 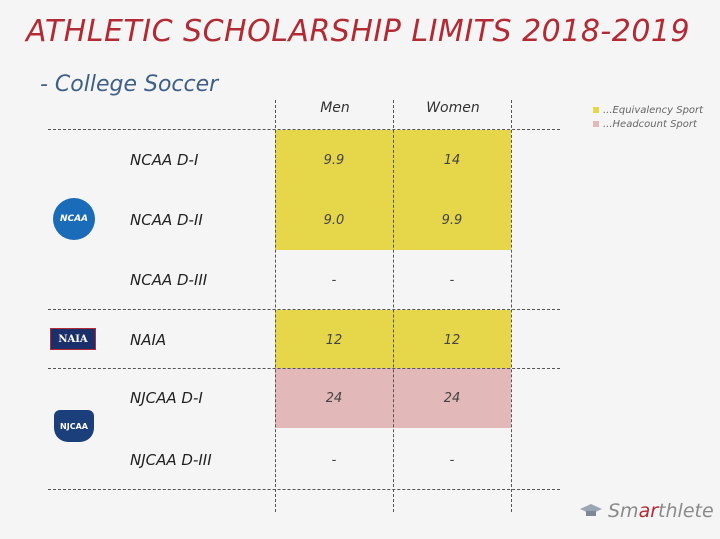 What do you see at coordinates (304, 309) in the screenshot?
I see `grid-line-ncaa` at bounding box center [304, 309].